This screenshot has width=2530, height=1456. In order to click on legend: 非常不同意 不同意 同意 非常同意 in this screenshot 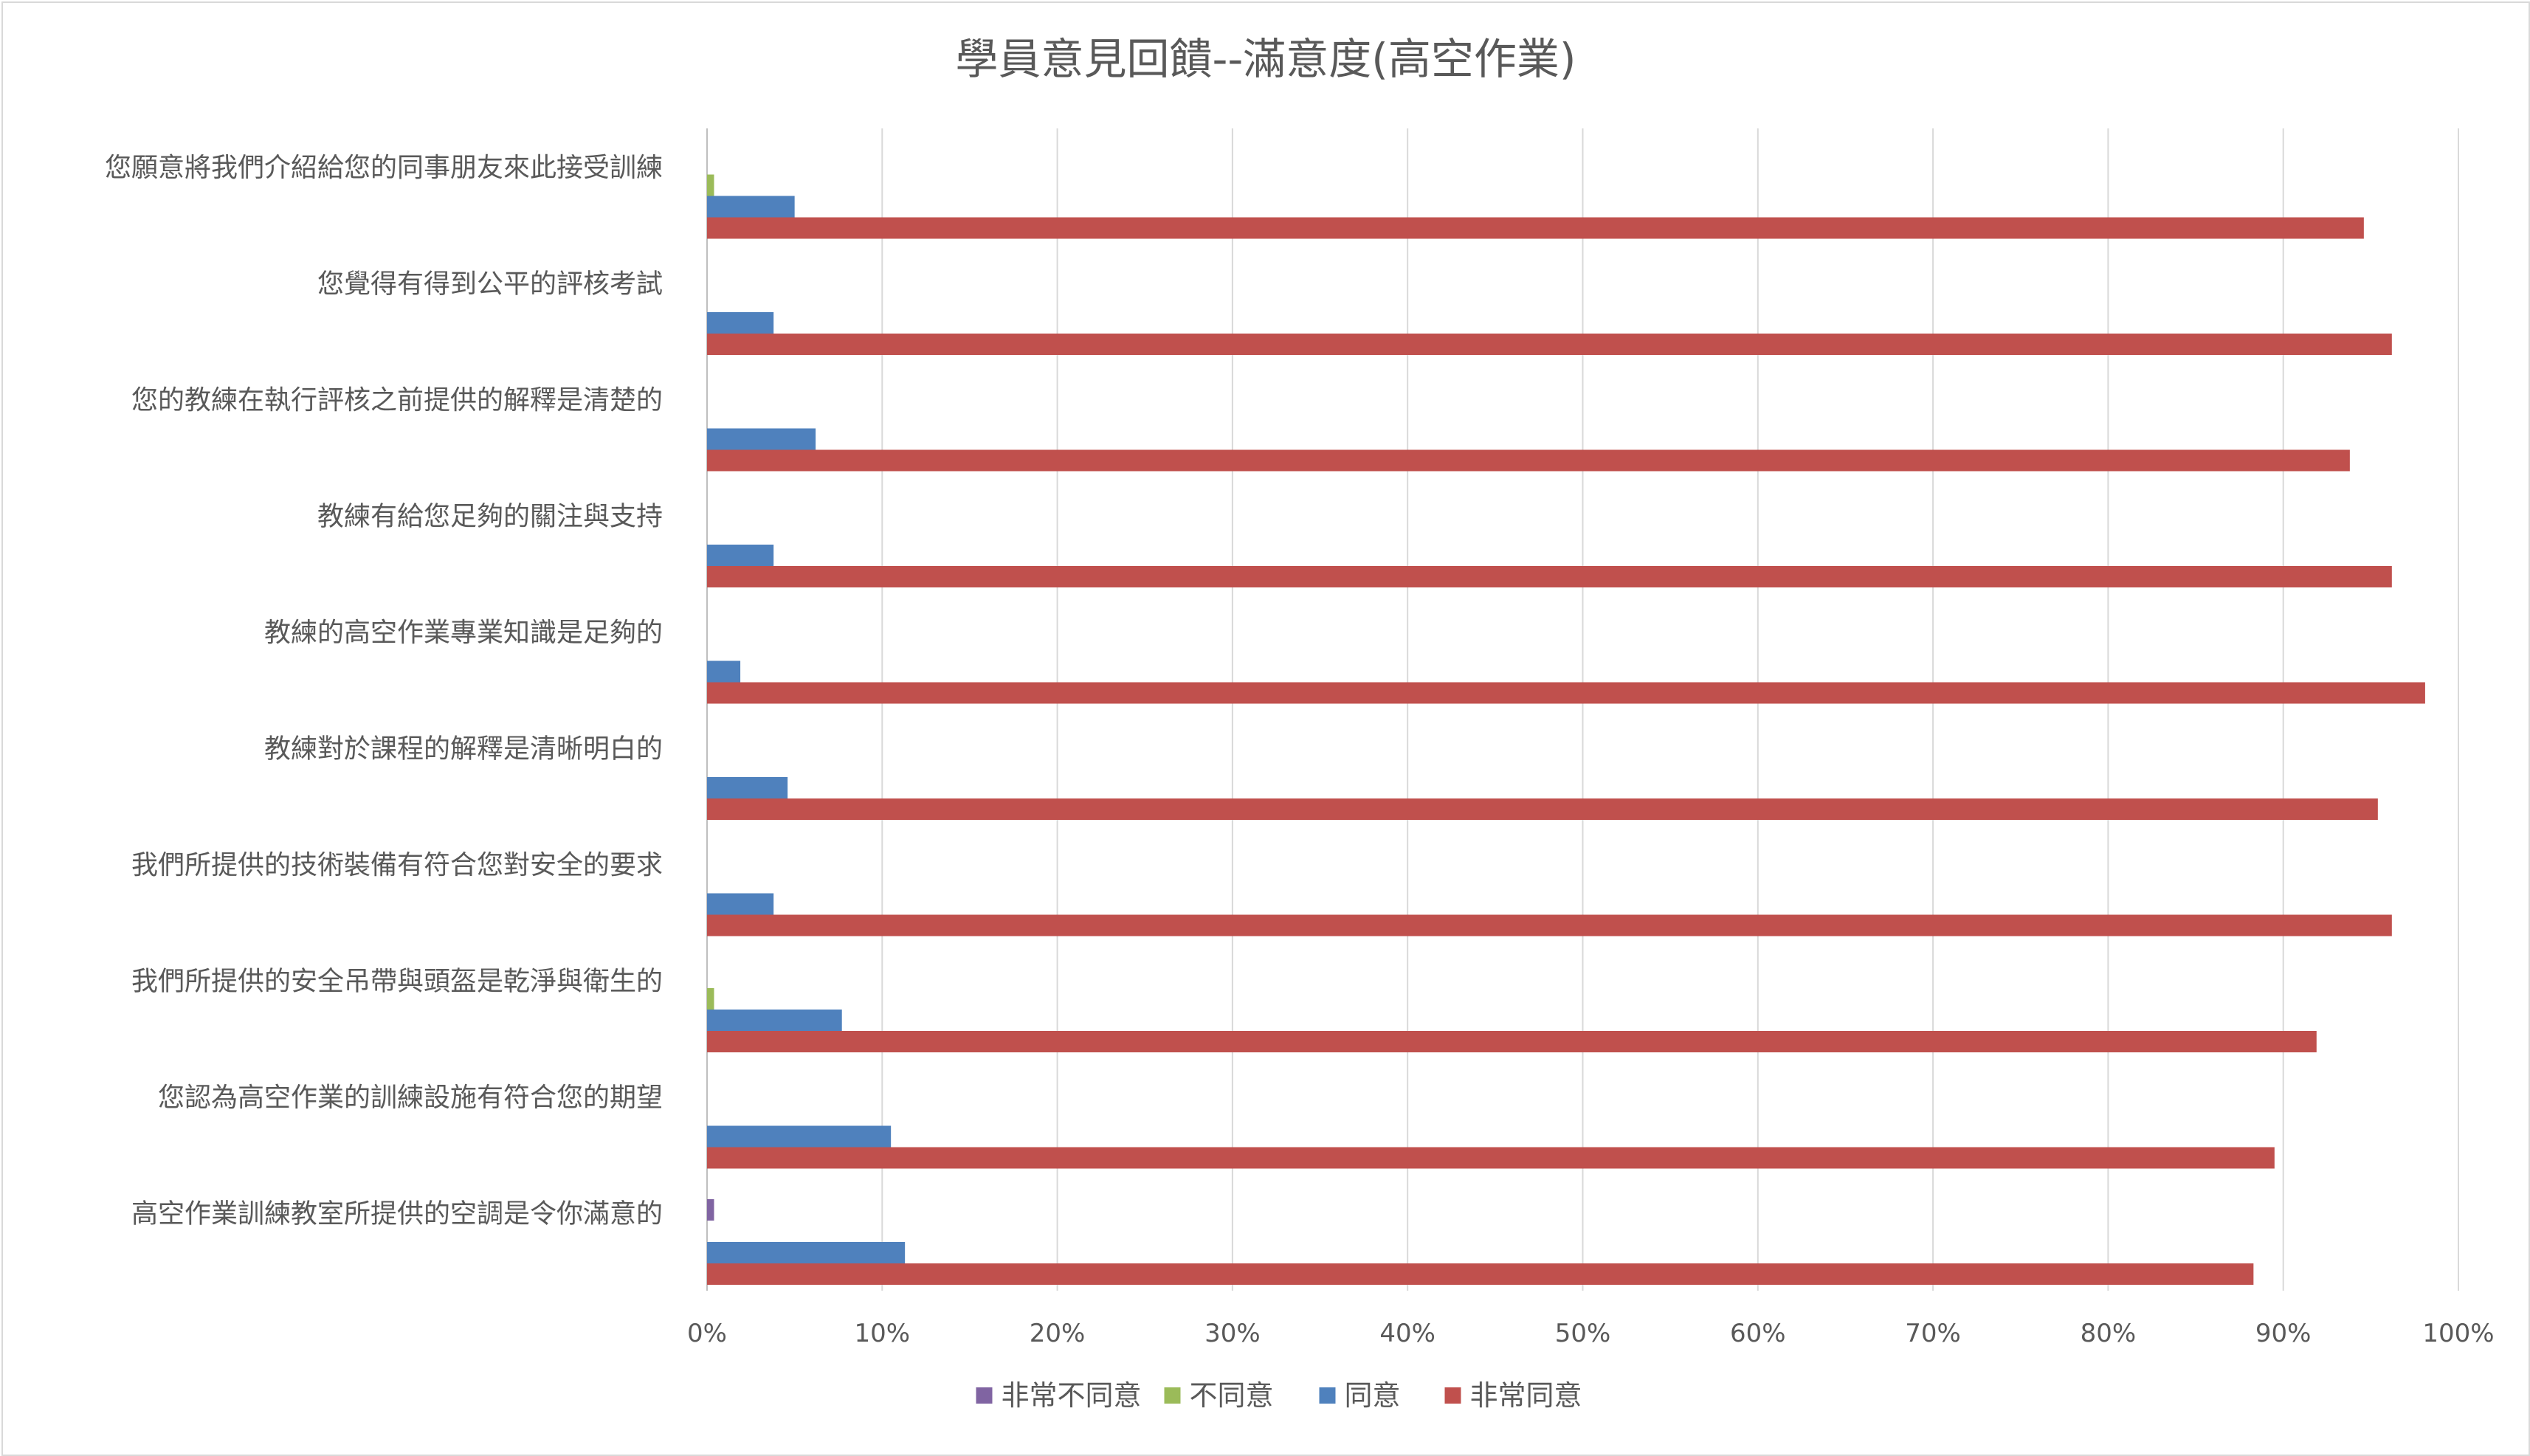, I will do `click(1279, 1395)`.